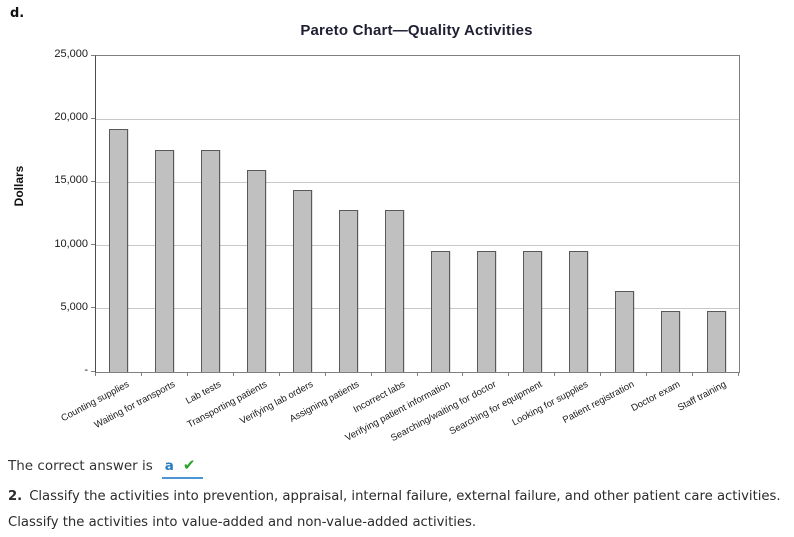  Describe the element at coordinates (15, 496) in the screenshot. I see `question-number: 2.` at that location.